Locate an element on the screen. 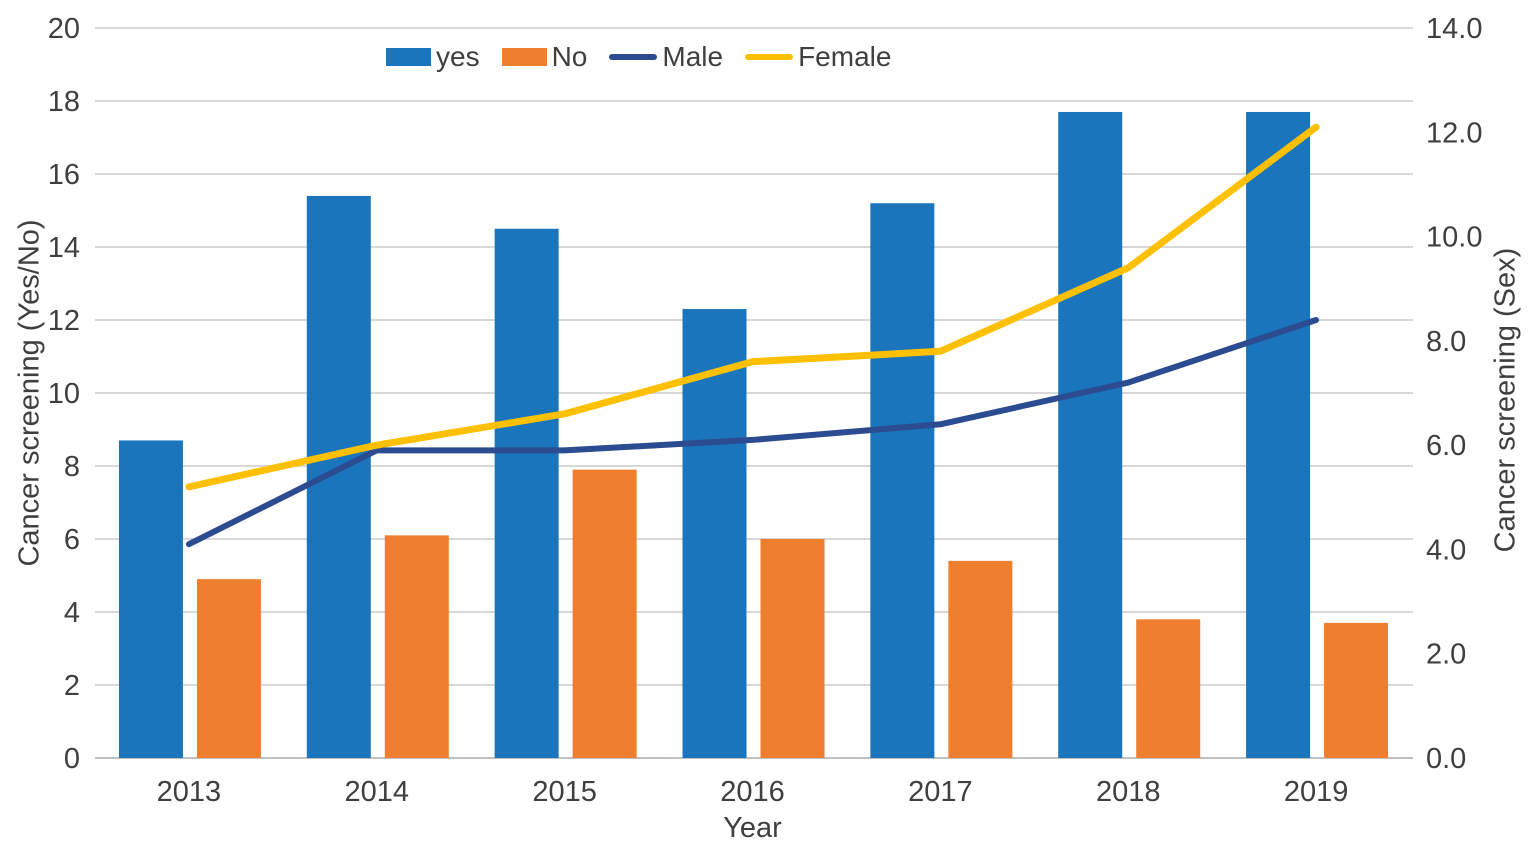 This screenshot has height=852, width=1535. left-axis-tick-20: 20 is located at coordinates (64, 29).